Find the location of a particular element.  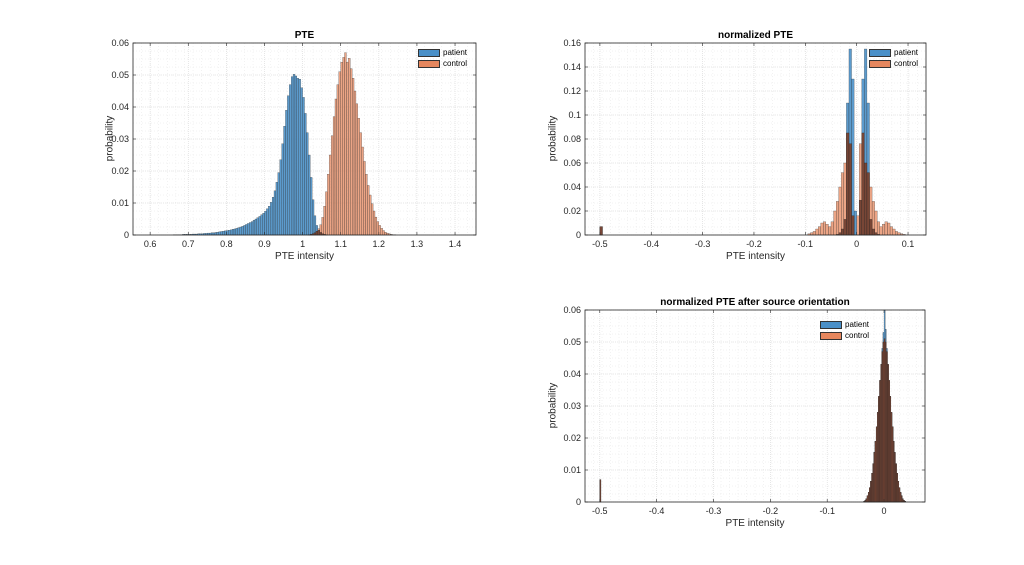

svg-text: 0.12 is located at coordinates (572, 91).